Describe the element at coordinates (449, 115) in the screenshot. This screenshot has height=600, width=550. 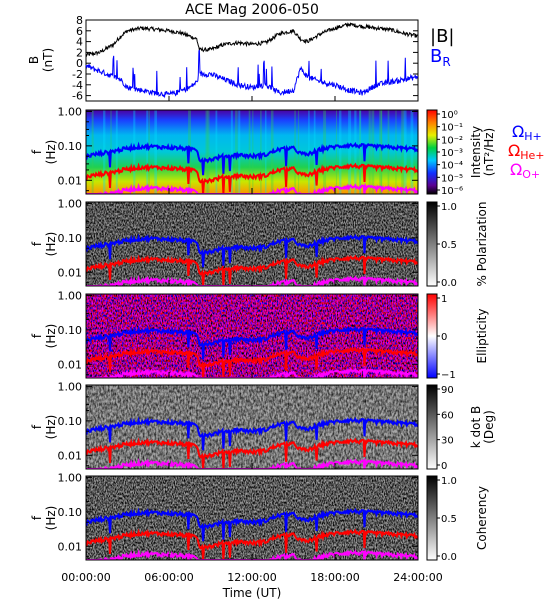
I see `colorbar-tick-label: 10⁰` at that location.